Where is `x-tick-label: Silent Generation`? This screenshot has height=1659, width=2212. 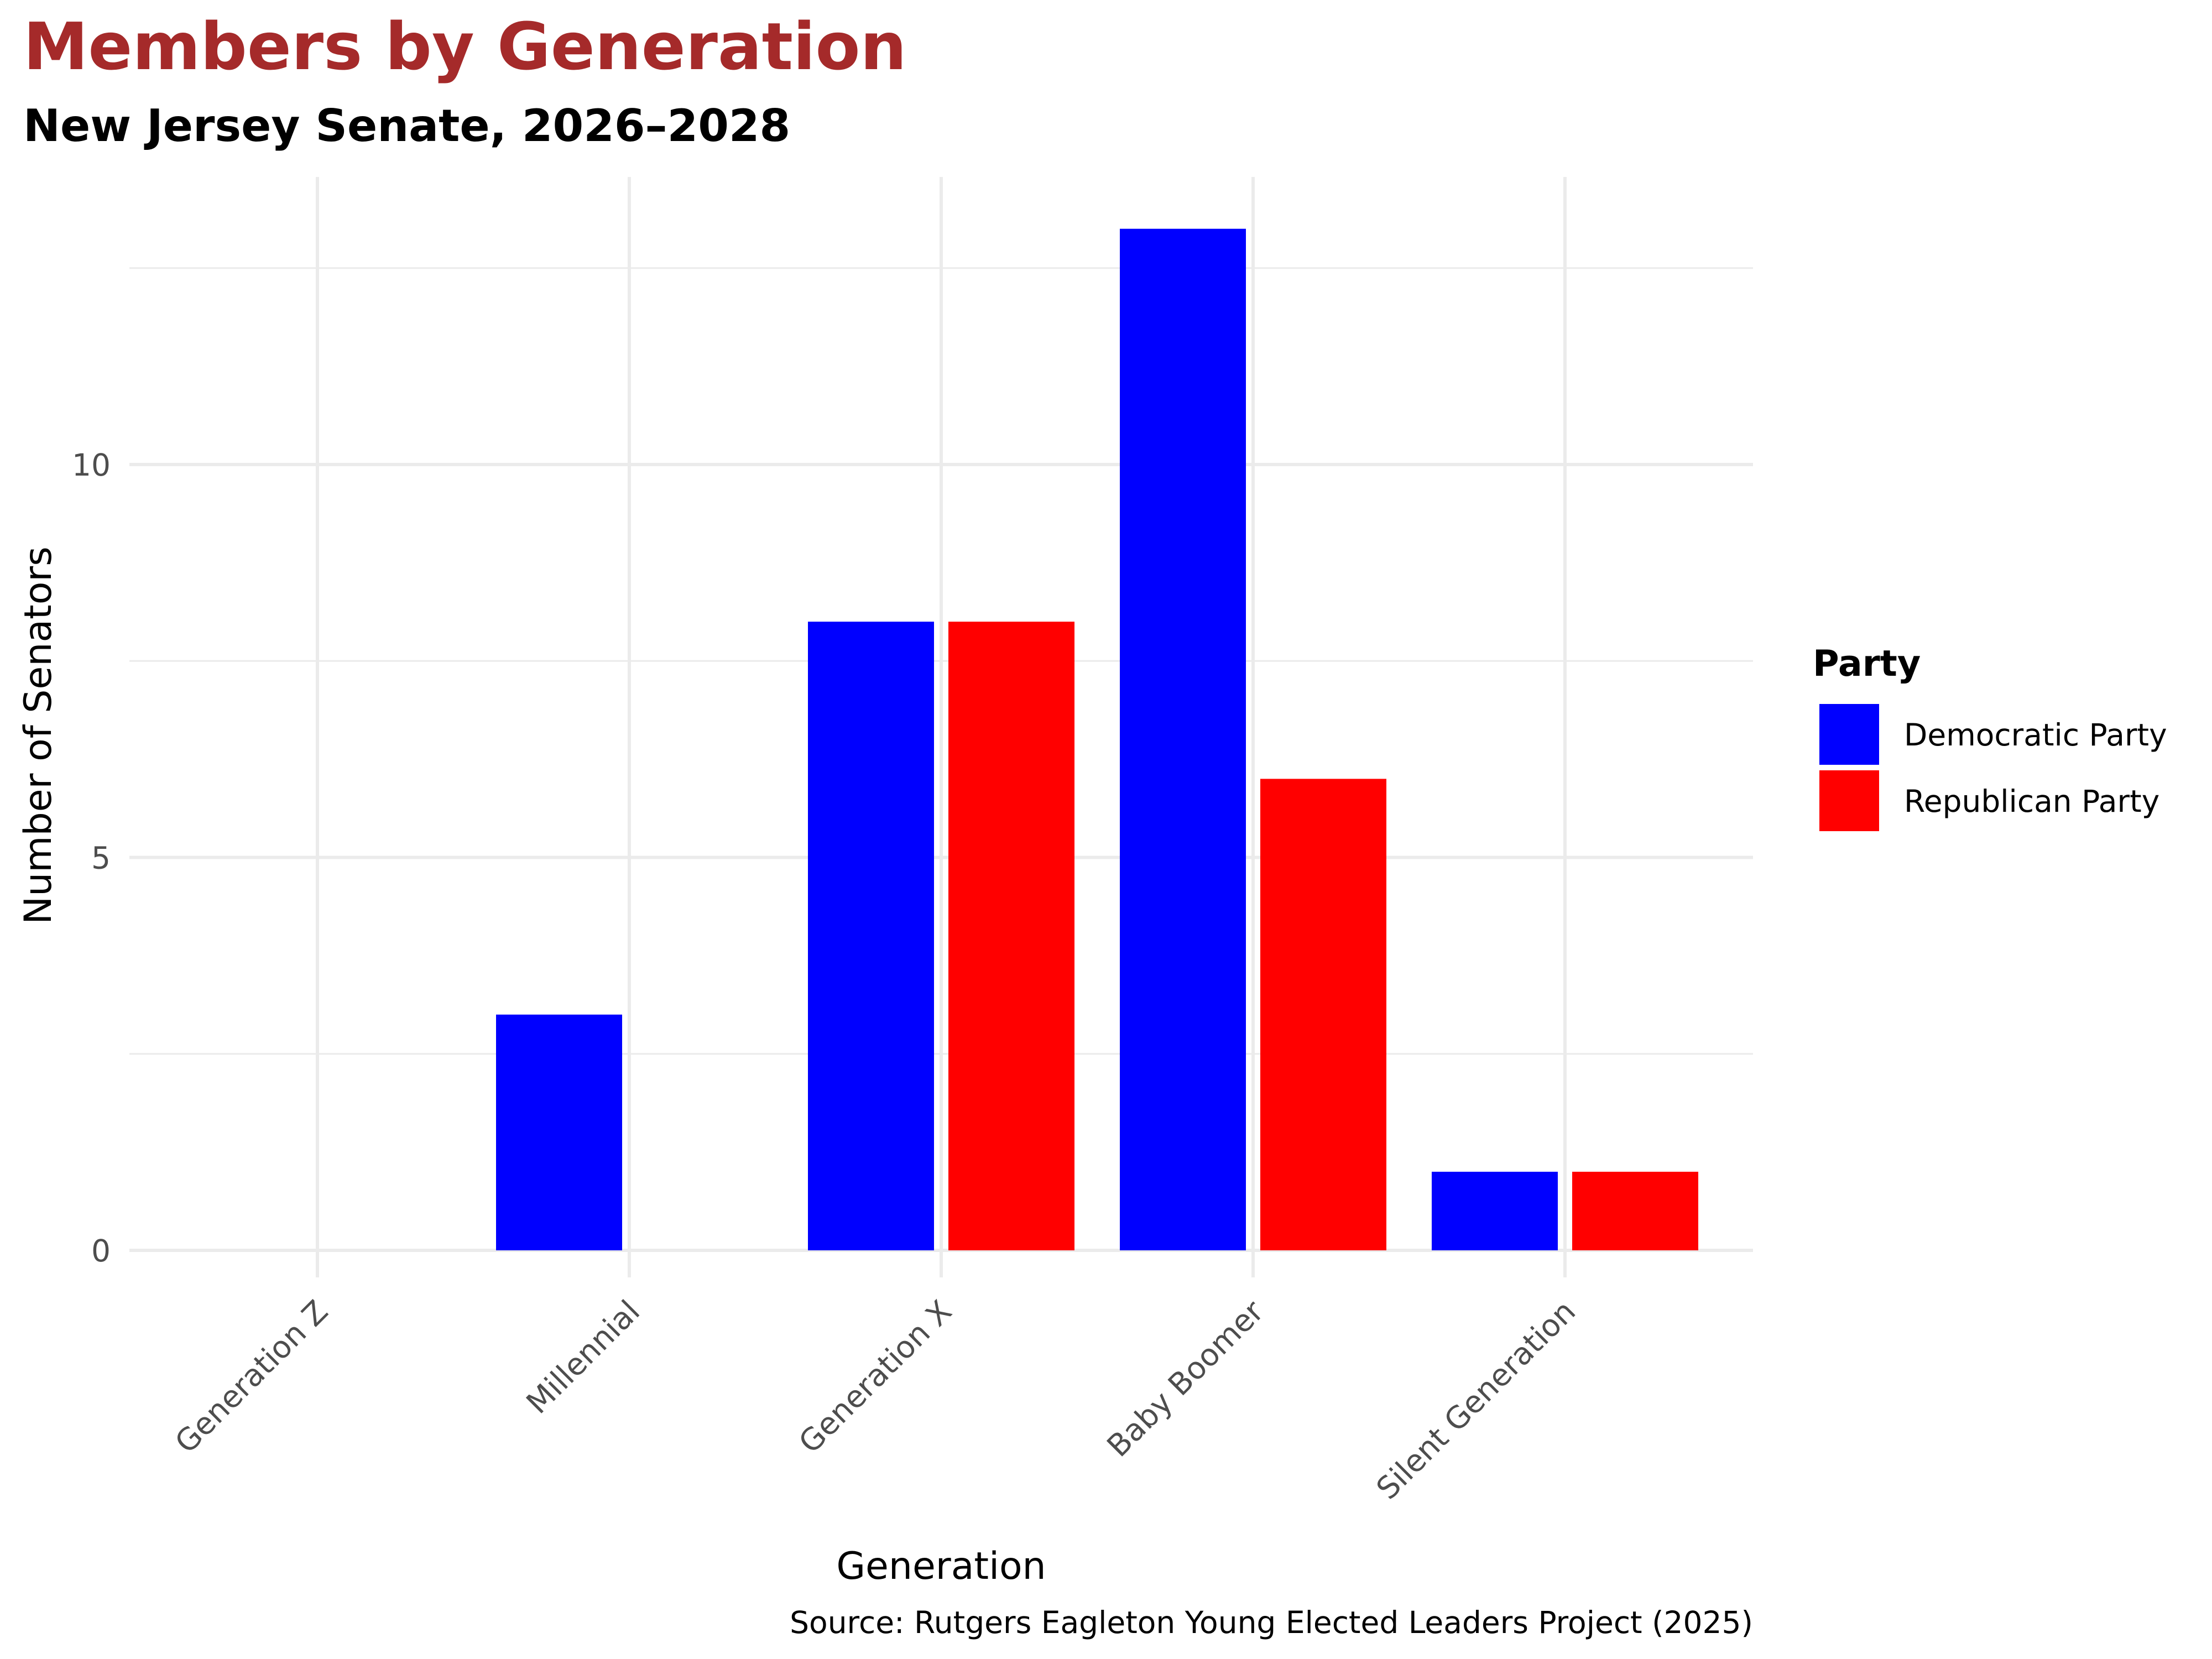
x-tick-label: Silent Generation is located at coordinates (1476, 1400).